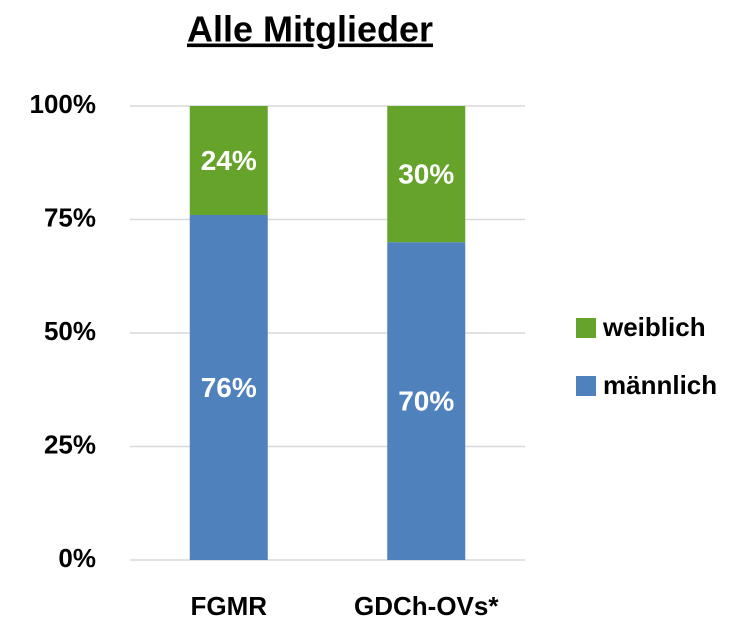  Describe the element at coordinates (660, 385) in the screenshot. I see `legend-label: männlich` at that location.